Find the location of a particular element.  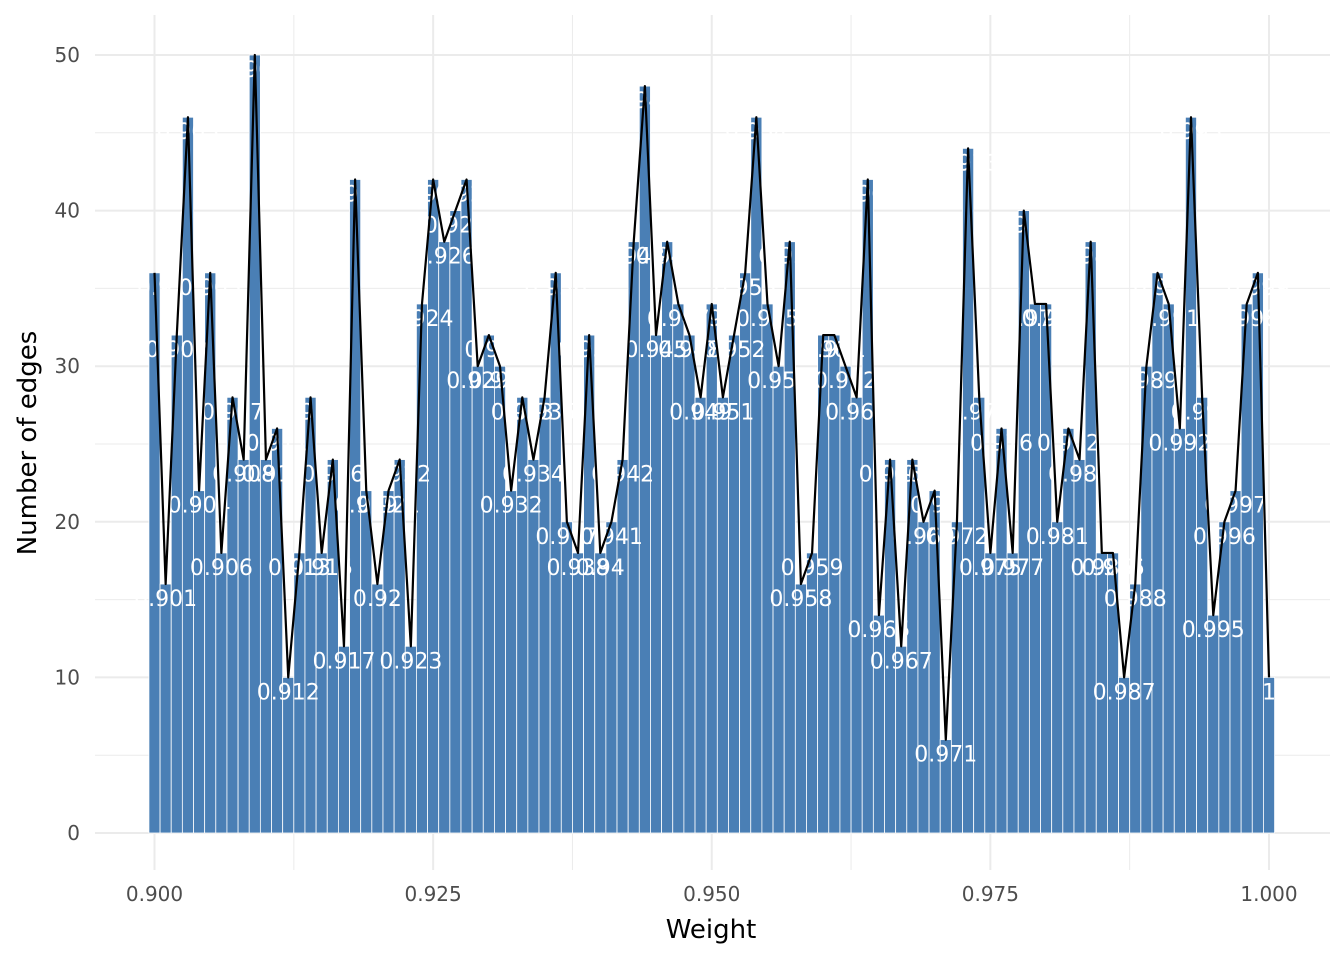

bar-value-label: 0.917 is located at coordinates (343, 661).